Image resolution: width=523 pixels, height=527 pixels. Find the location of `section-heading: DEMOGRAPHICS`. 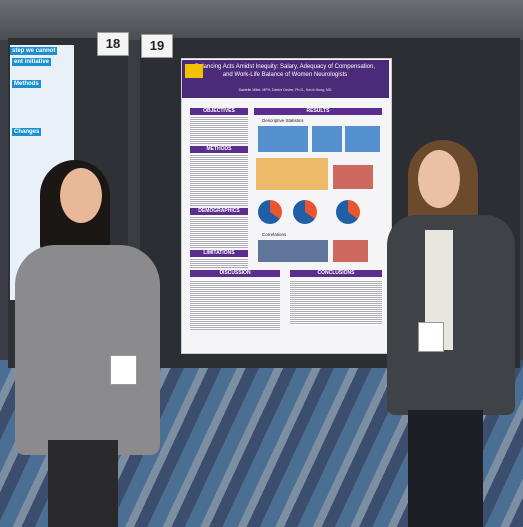

section-heading: DEMOGRAPHICS is located at coordinates (219, 211).